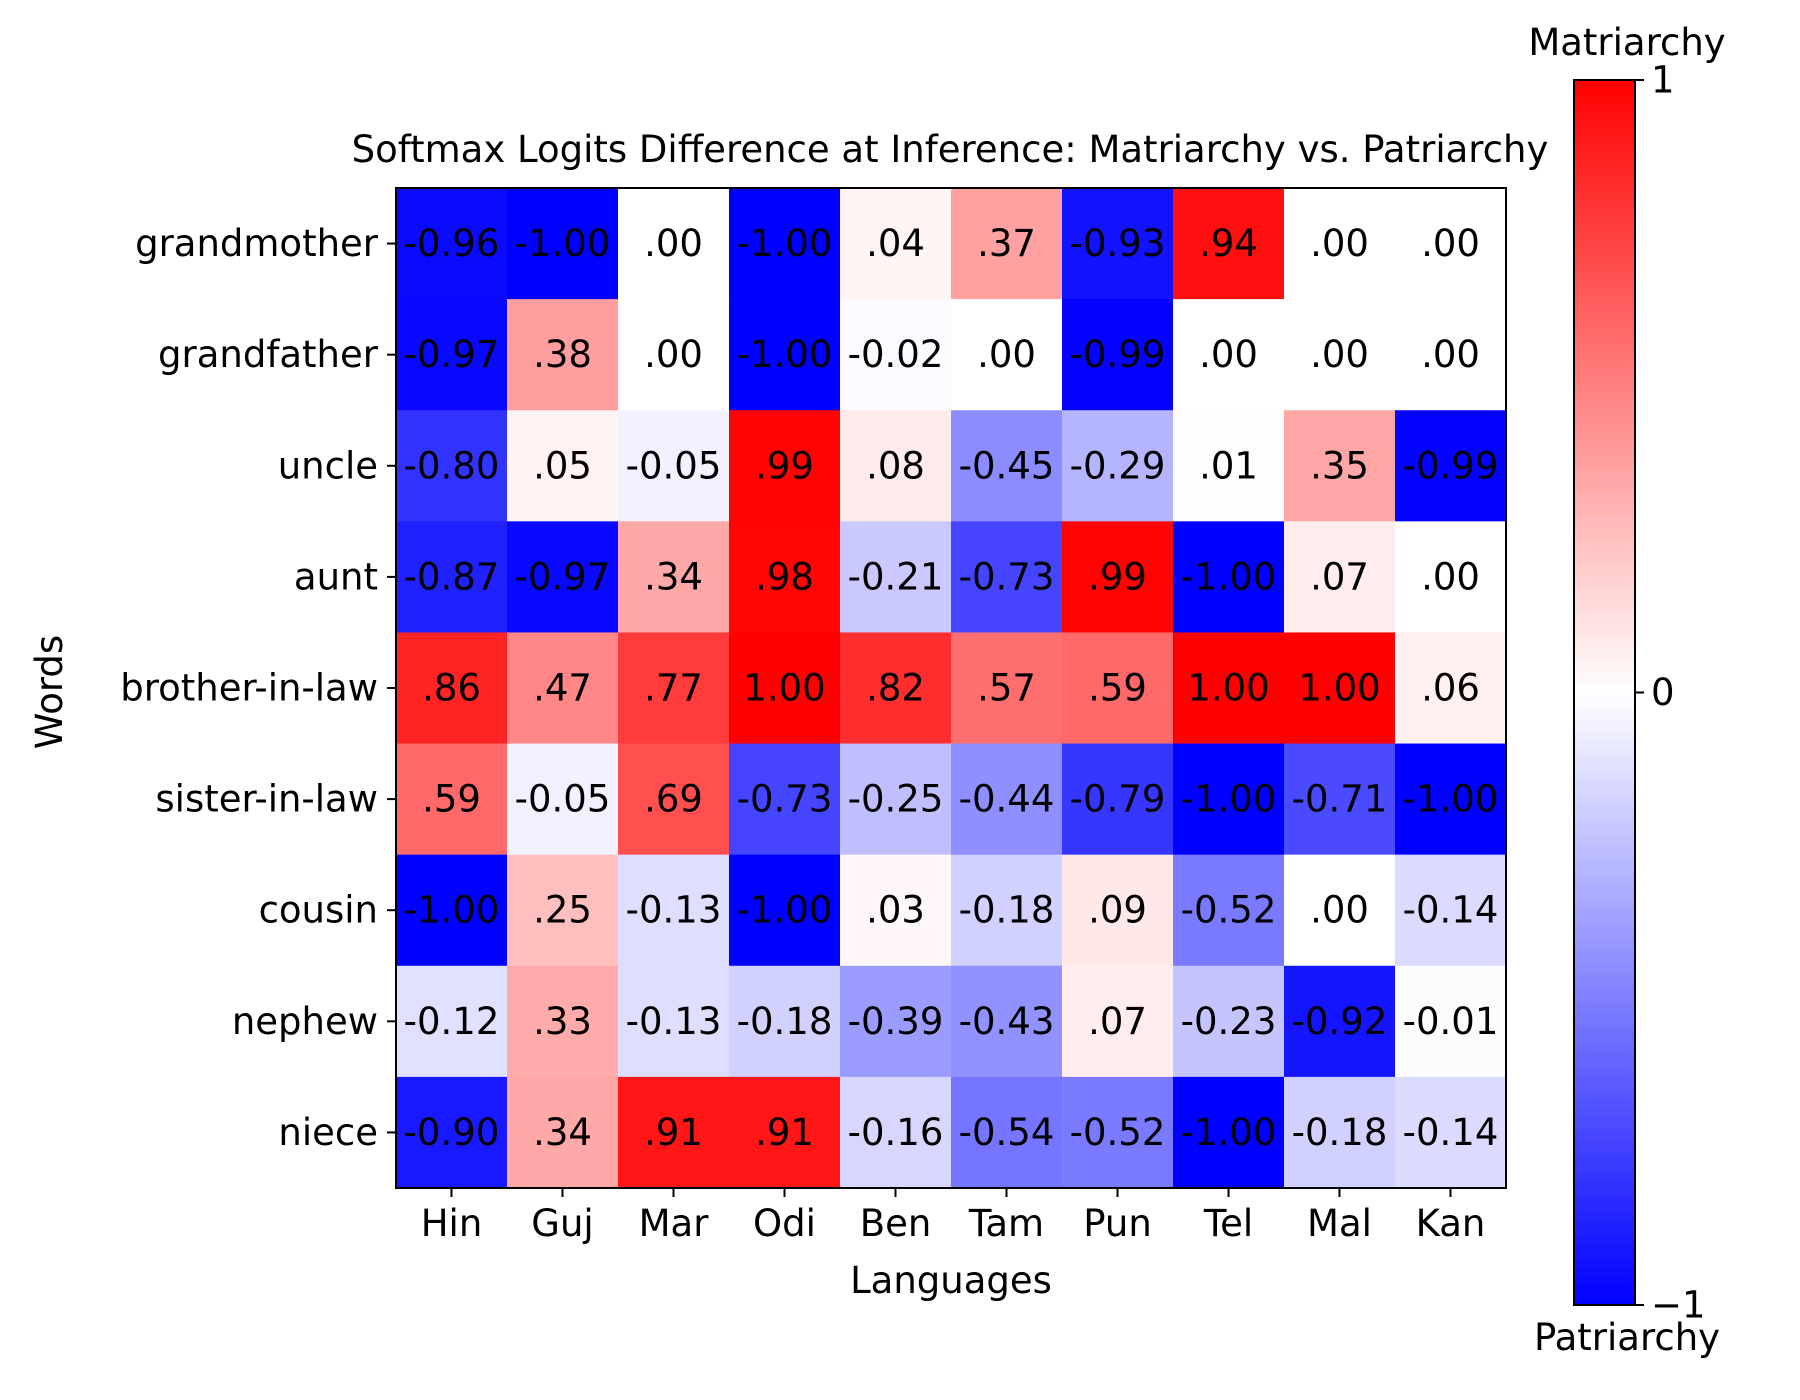  I want to click on cell-value-label: -0.80, so click(452, 465).